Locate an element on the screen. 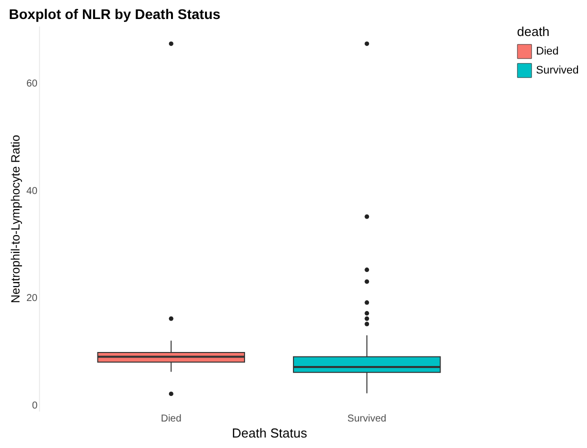 This screenshot has width=587, height=448. x-axis-title: Death Status is located at coordinates (270, 433).